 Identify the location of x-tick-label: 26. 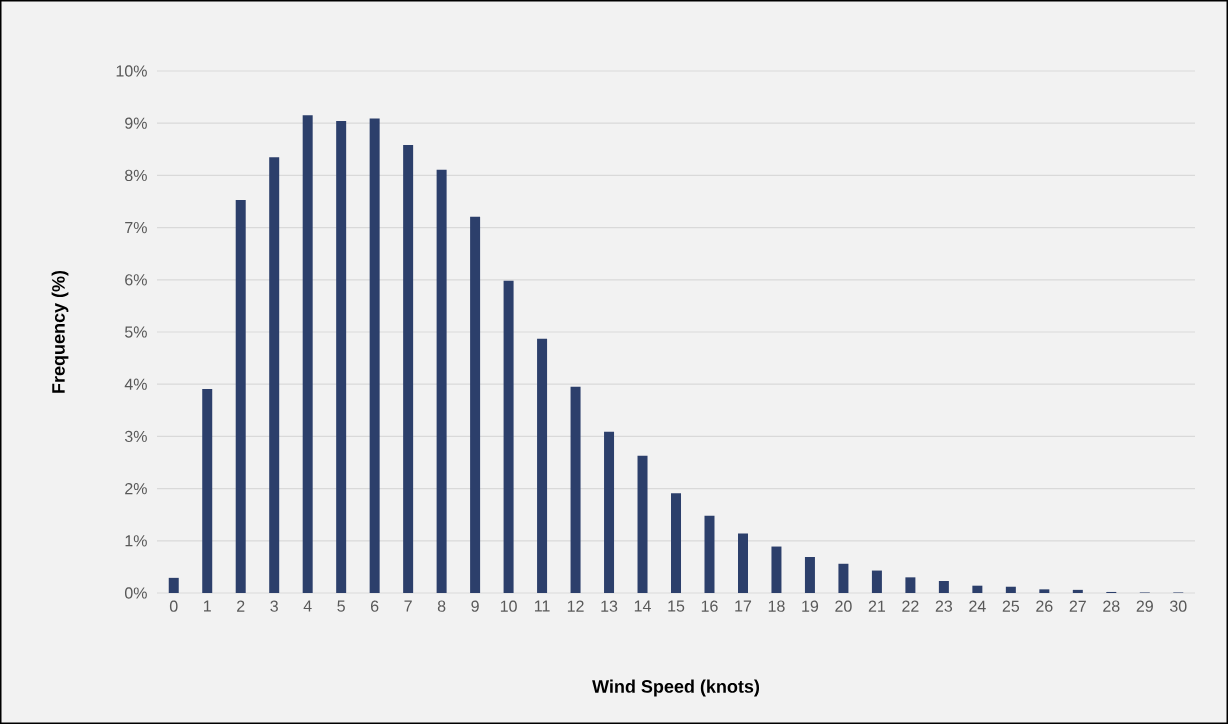
(1044, 606).